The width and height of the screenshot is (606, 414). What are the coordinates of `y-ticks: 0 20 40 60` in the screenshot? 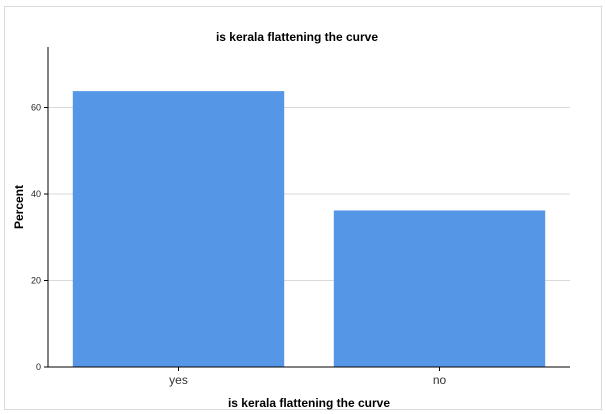 It's located at (39, 237).